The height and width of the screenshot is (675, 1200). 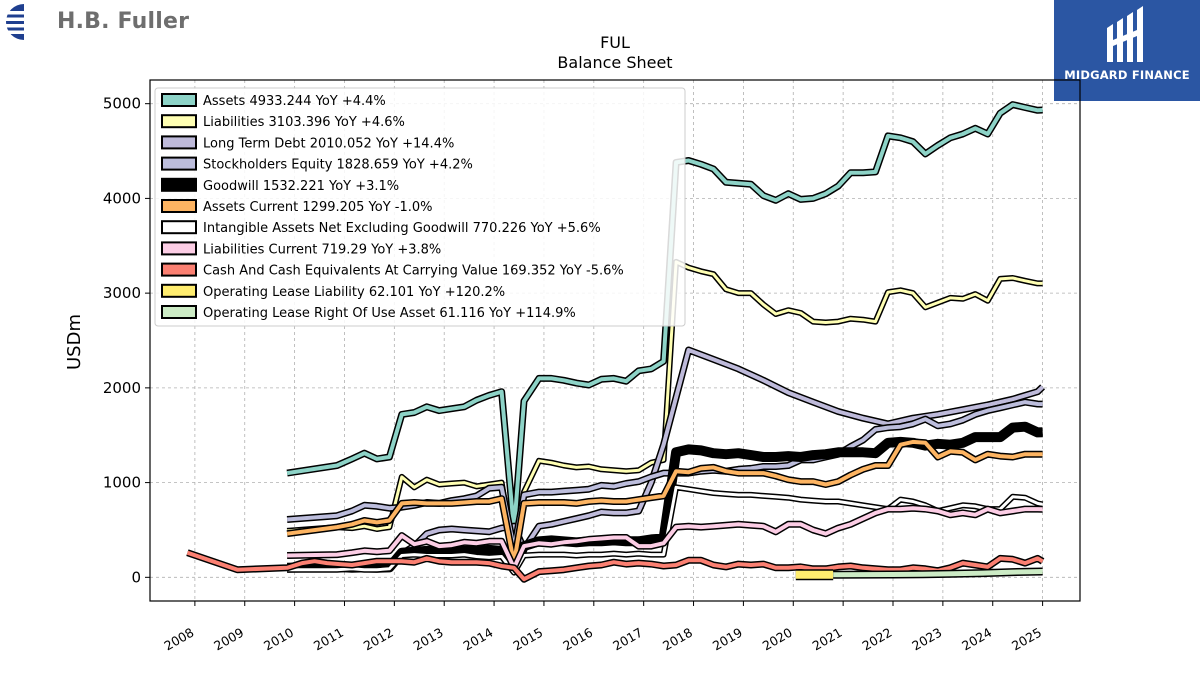 What do you see at coordinates (827, 639) in the screenshot?
I see `x-tick-label: 2021` at bounding box center [827, 639].